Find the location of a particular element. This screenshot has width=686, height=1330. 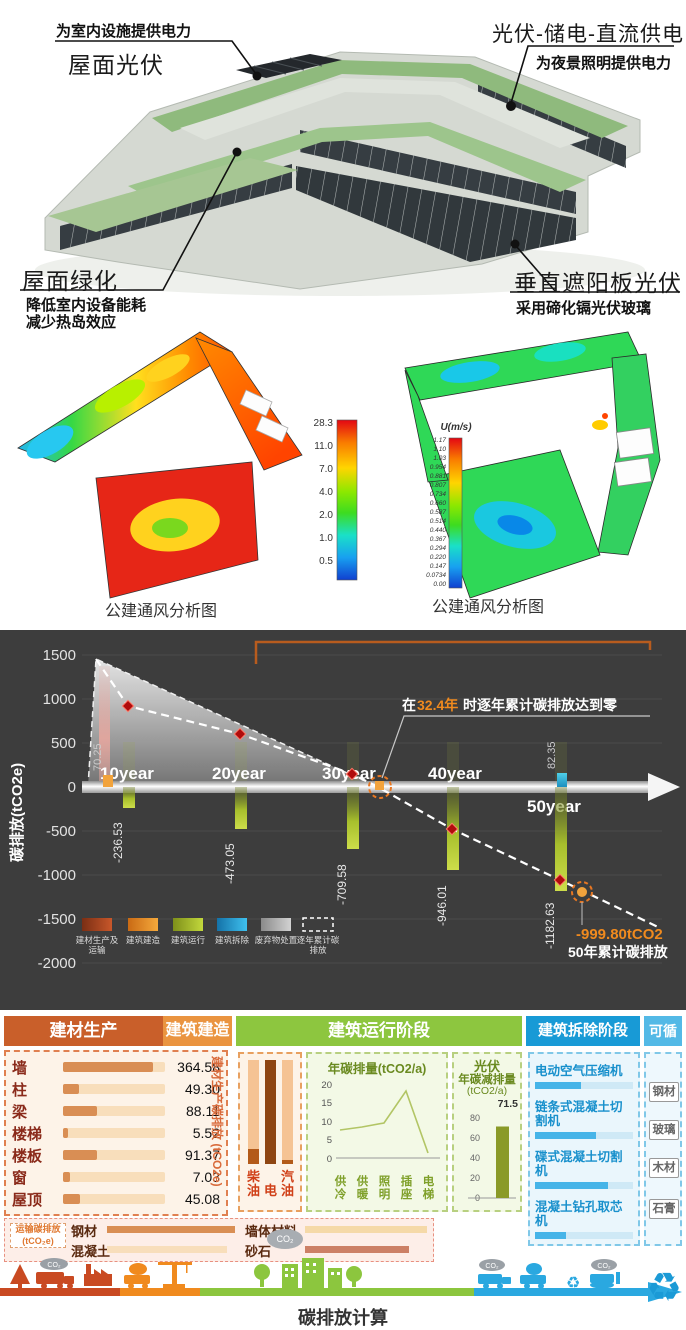

annotation-night-lighting: 为夜景照明提供电力 is located at coordinates (604, 63).